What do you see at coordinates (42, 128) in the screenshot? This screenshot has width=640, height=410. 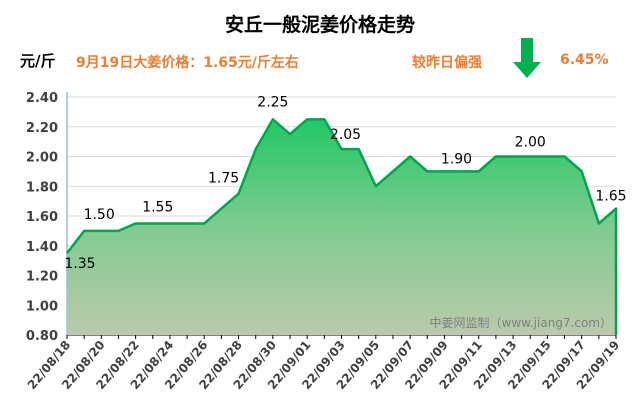 I see `y-tick-label: 2.20` at bounding box center [42, 128].